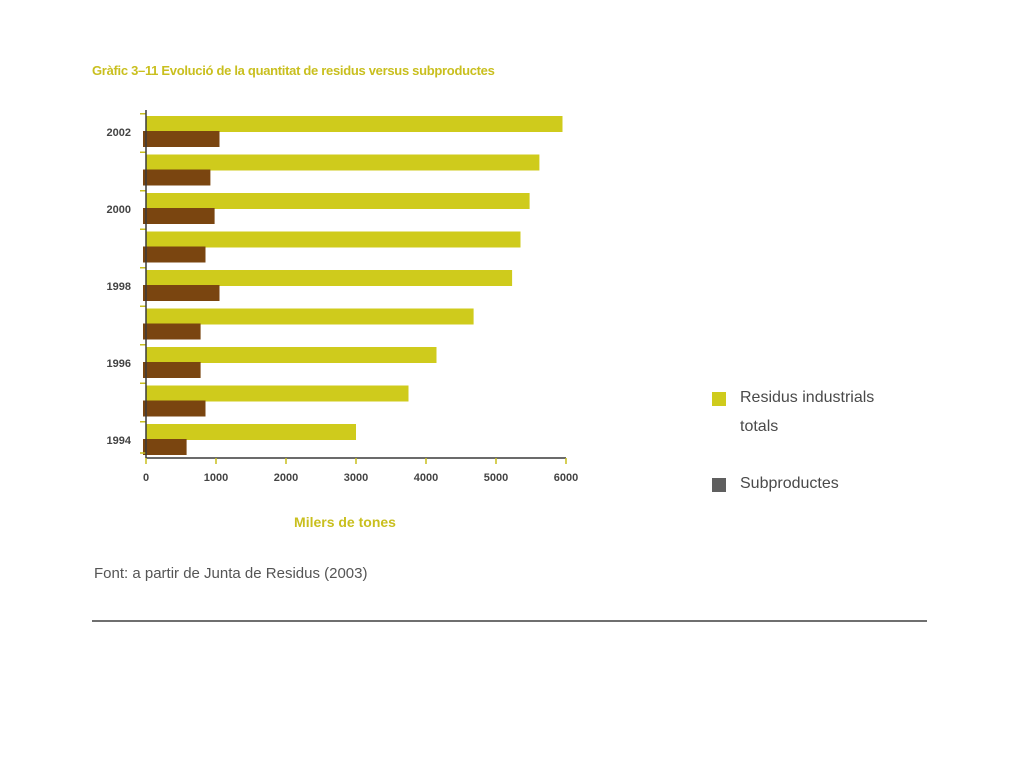 This screenshot has height=768, width=1024. I want to click on x-tick-label-5000: 5000, so click(496, 478).